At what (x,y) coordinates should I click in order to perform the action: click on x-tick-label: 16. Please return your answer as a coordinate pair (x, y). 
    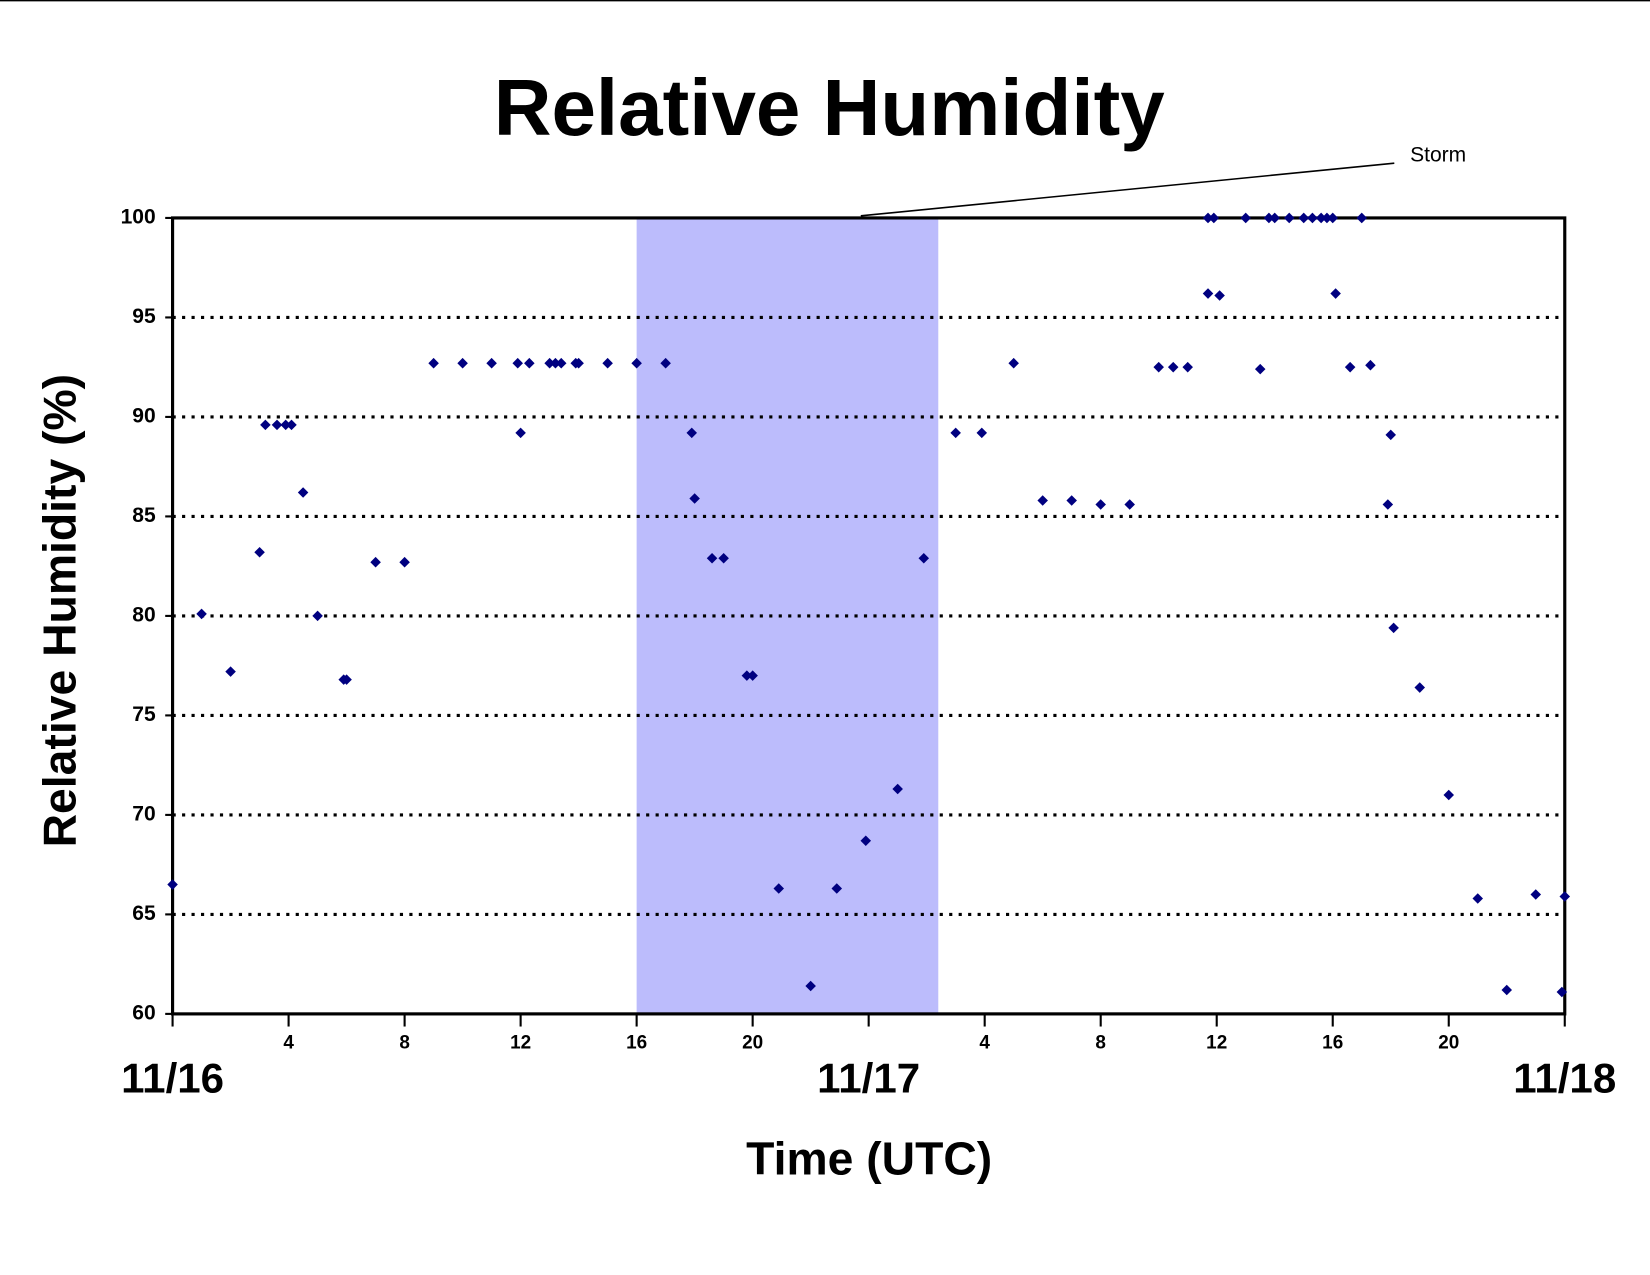
    Looking at the image, I should click on (1332, 1042).